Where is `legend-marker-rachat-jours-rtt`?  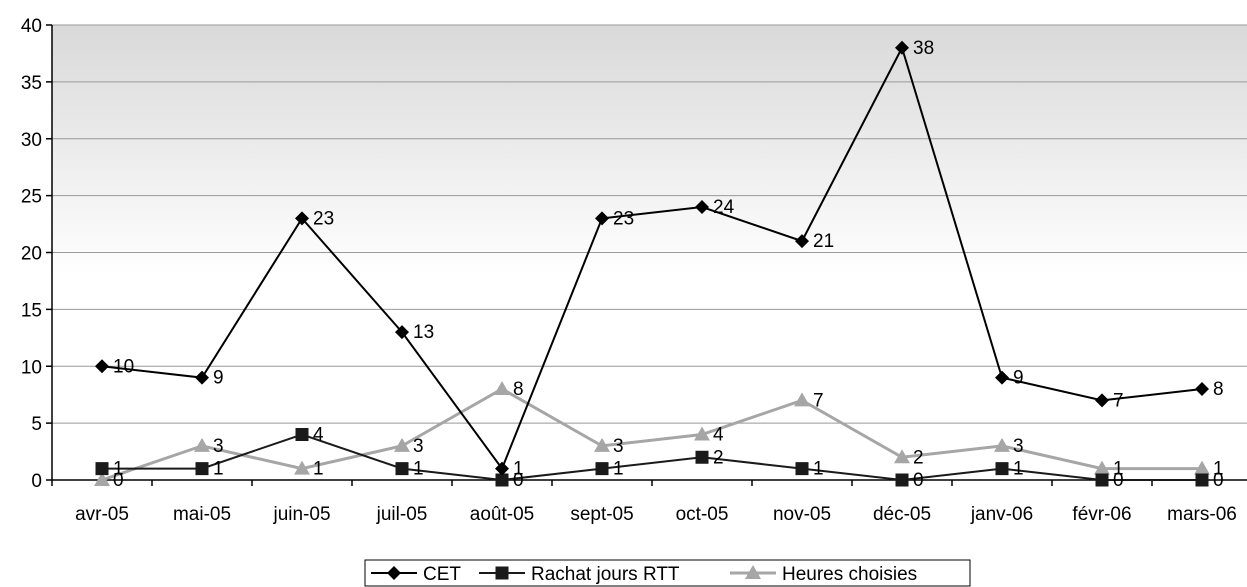
legend-marker-rachat-jours-rtt is located at coordinates (502, 573).